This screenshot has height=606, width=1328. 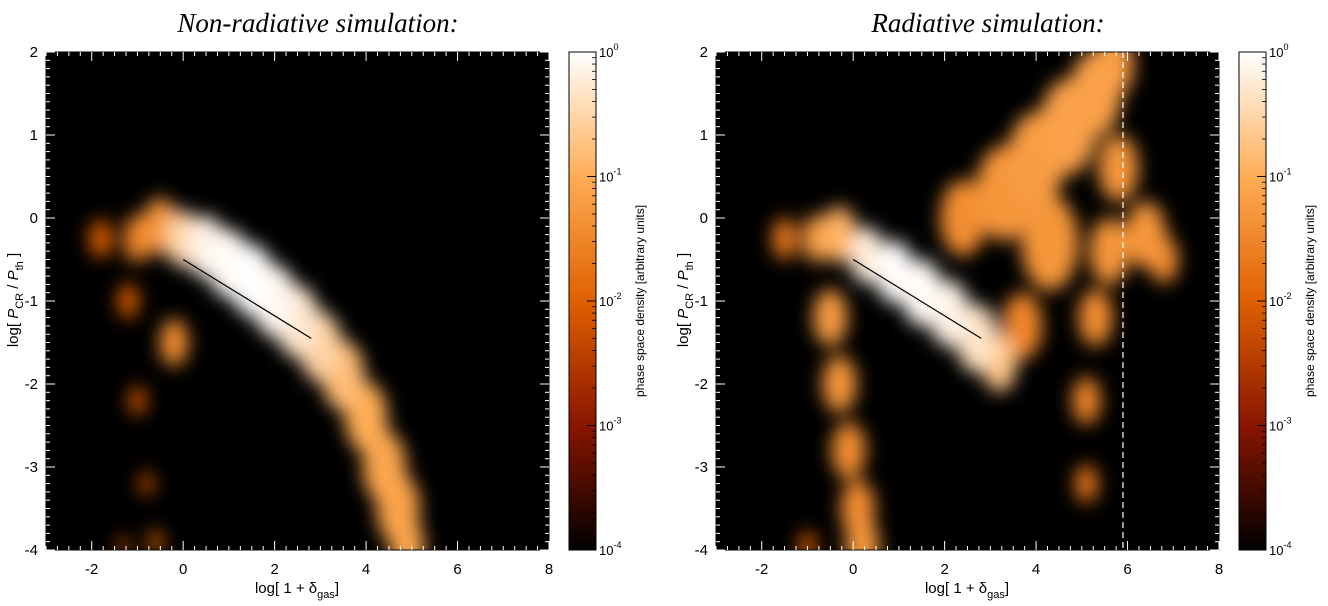 What do you see at coordinates (317, 23) in the screenshot?
I see `panel-title: Non-radiative simulation:` at bounding box center [317, 23].